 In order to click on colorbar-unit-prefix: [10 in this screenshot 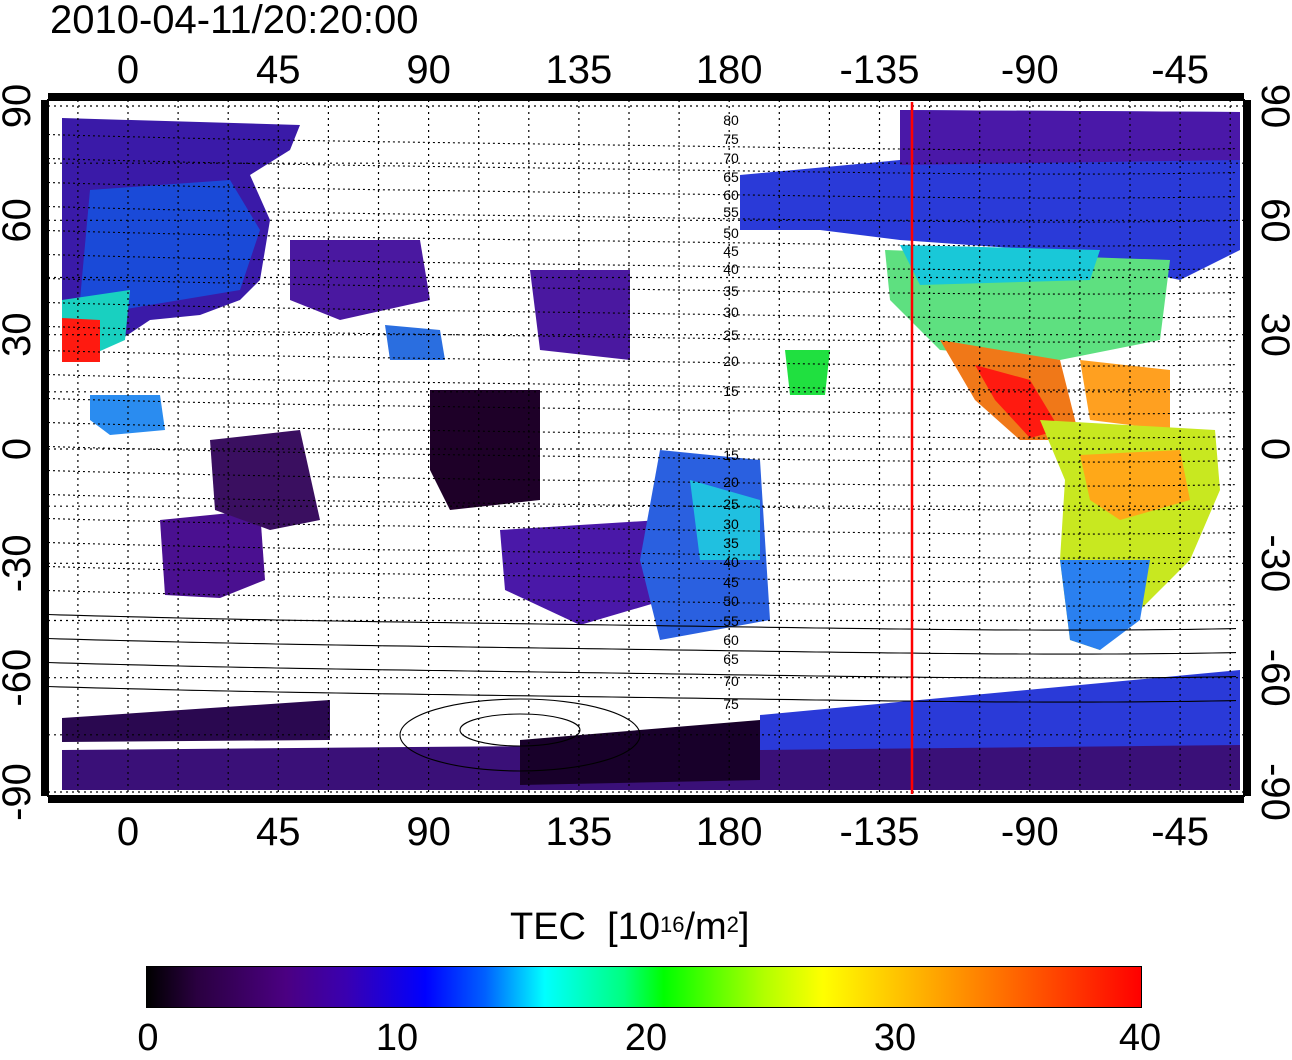, I will do `click(633, 927)`.